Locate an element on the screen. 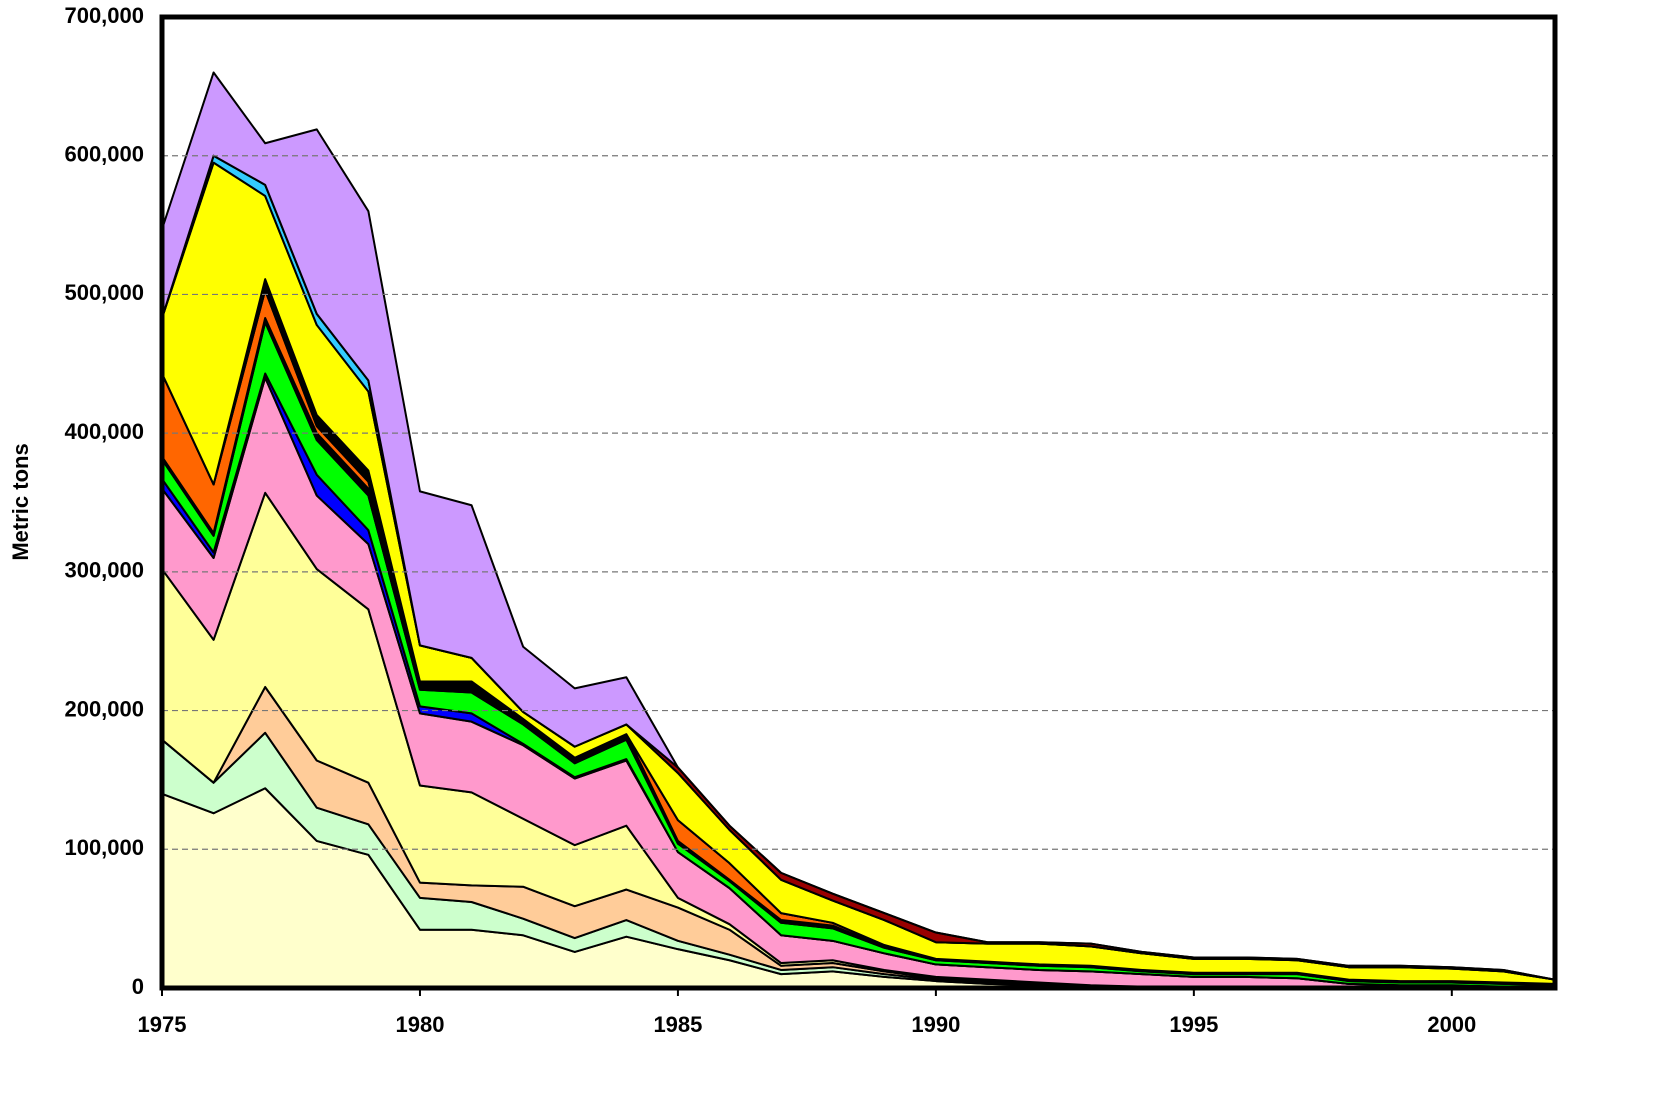 The image size is (1662, 1105). x-tick-label: 1980 is located at coordinates (419, 1024).